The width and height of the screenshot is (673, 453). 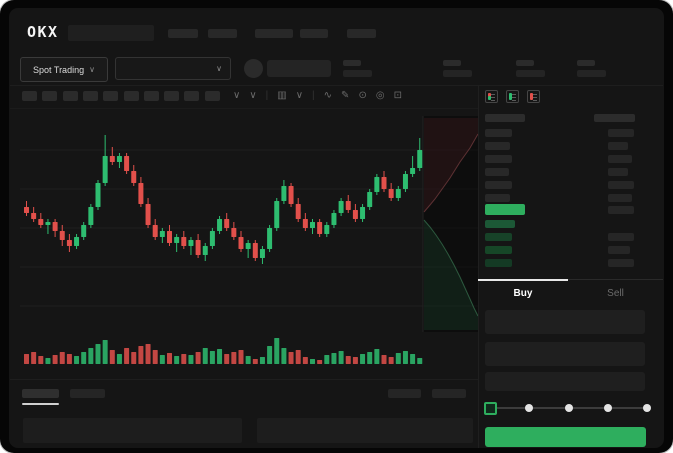 I want to click on orderbook-view-asks-icon, so click(x=533, y=96).